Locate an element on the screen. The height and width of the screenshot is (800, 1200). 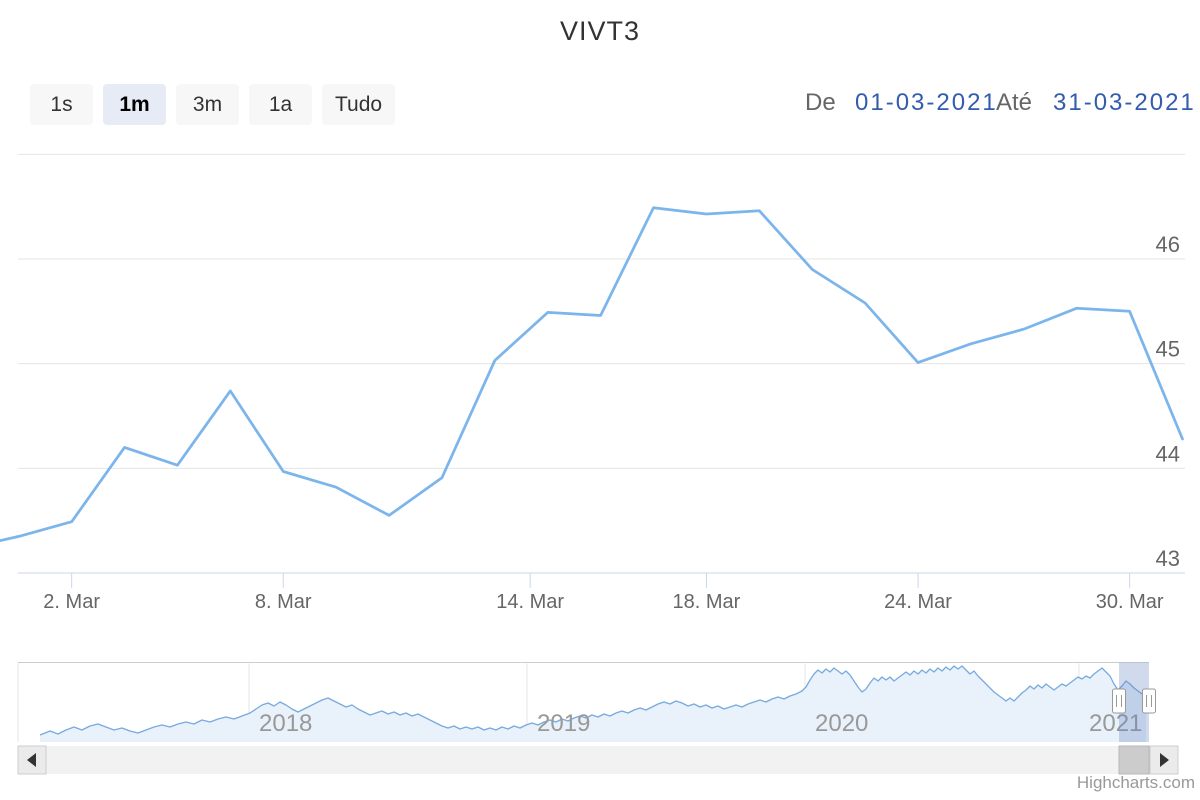
to-date-label: Até is located at coordinates (1014, 102).